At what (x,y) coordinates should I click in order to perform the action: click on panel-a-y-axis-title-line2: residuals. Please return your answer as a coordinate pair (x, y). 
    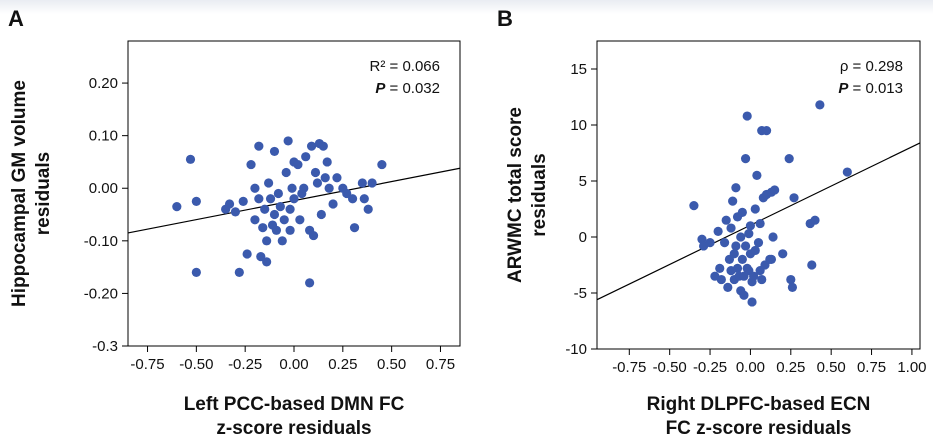
    Looking at the image, I should click on (43, 193).